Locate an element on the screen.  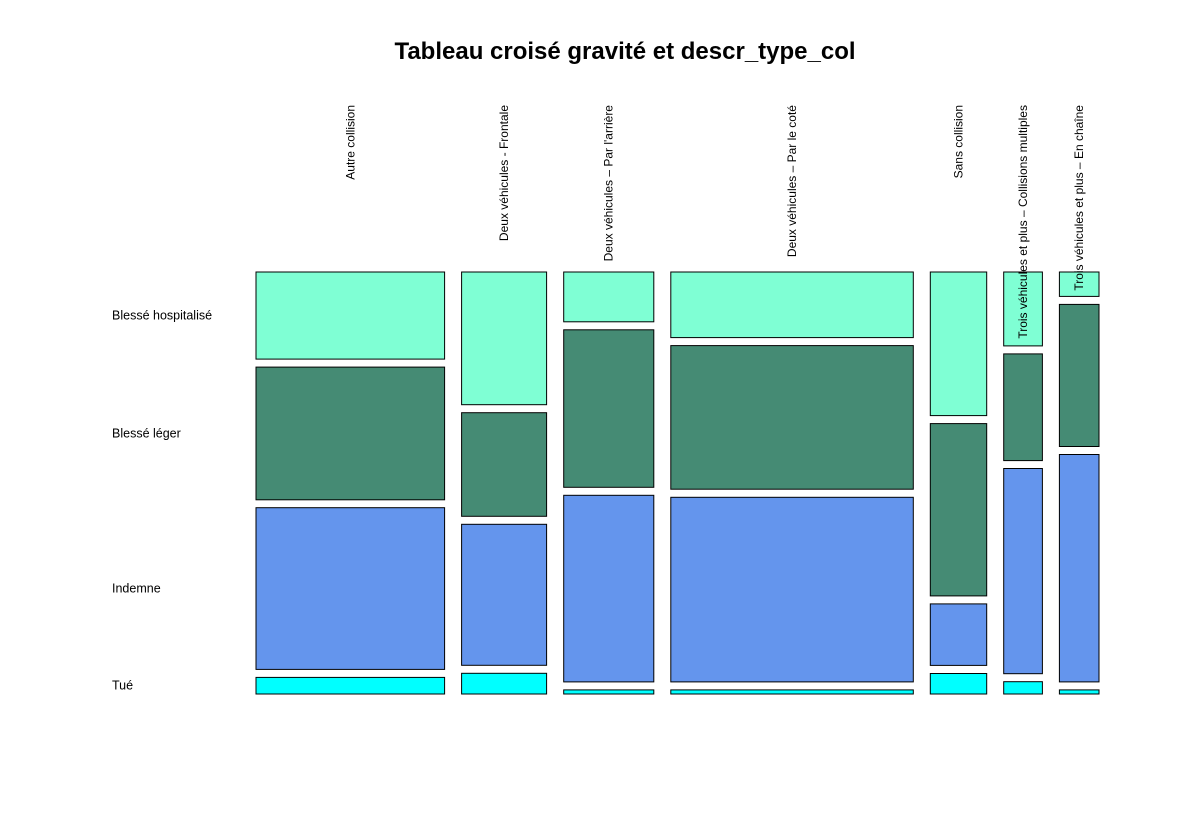
tile-sans-collision-blesse-hospitalise is located at coordinates (958, 344).